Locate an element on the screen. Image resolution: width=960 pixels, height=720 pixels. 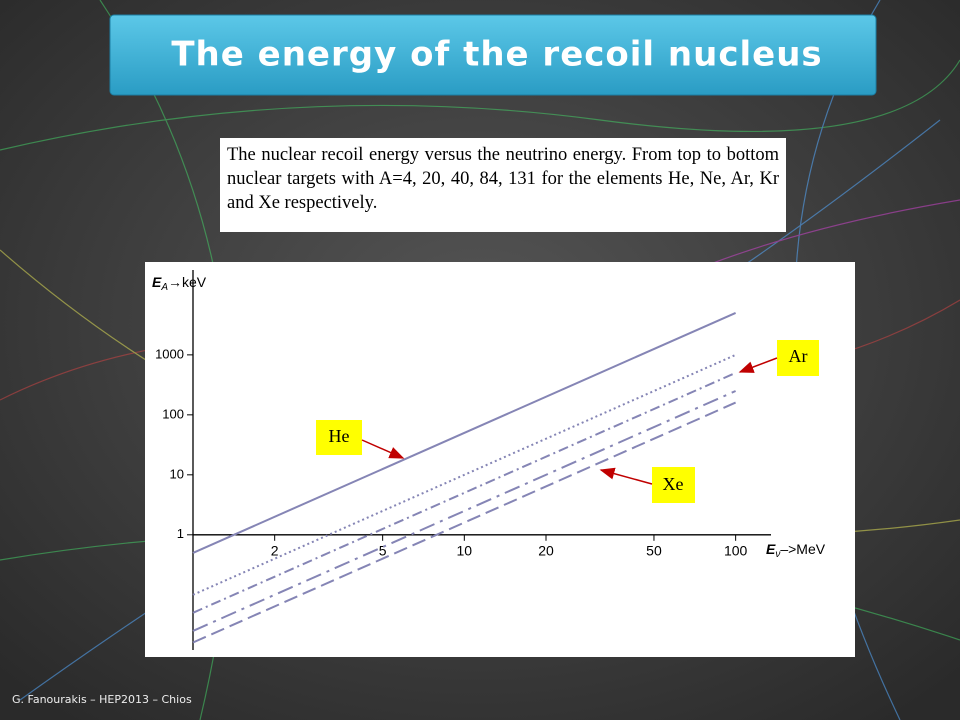
x-tick-label: 5 is located at coordinates (383, 550).